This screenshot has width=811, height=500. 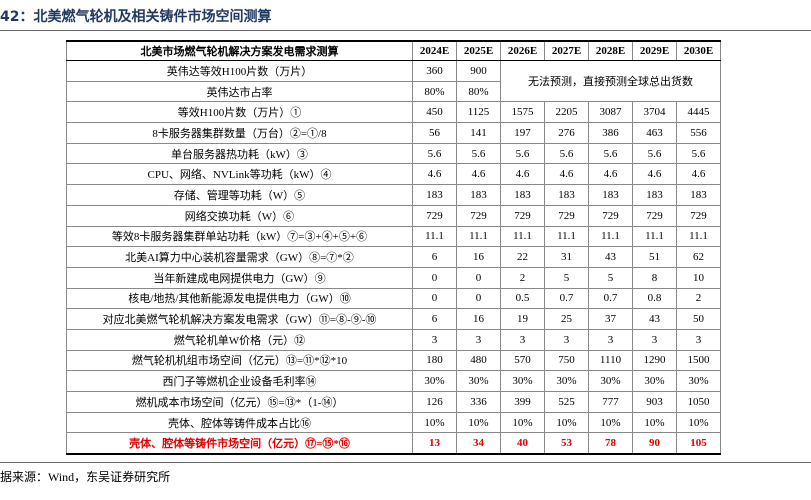 I want to click on merged-note: 无法预测，直接预测全球总出货数, so click(x=610, y=81).